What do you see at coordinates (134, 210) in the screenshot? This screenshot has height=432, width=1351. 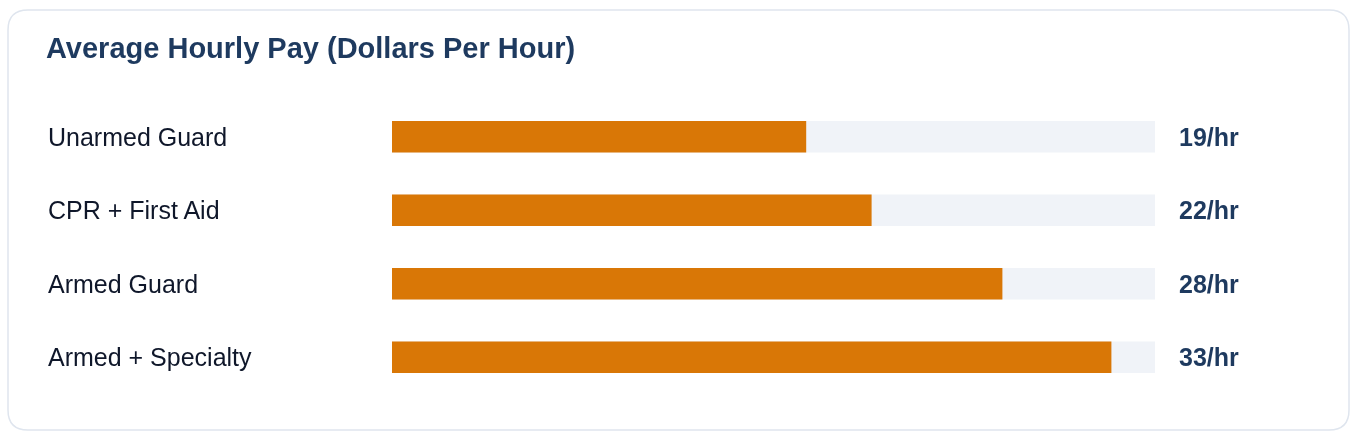 I see `y-tick-label: CPR + First Aid` at bounding box center [134, 210].